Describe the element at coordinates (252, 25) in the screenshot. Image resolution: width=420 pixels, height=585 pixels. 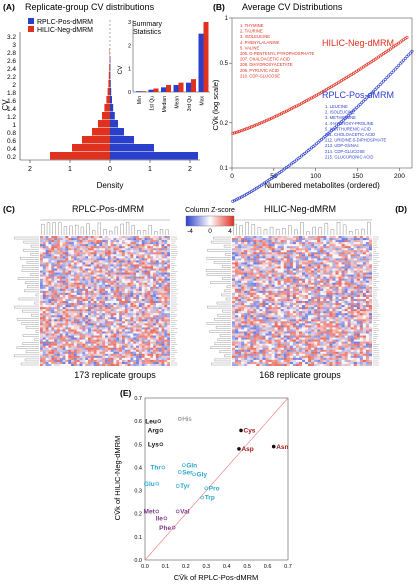
I see `hilic-list-item: 1. THYMINE` at that location.